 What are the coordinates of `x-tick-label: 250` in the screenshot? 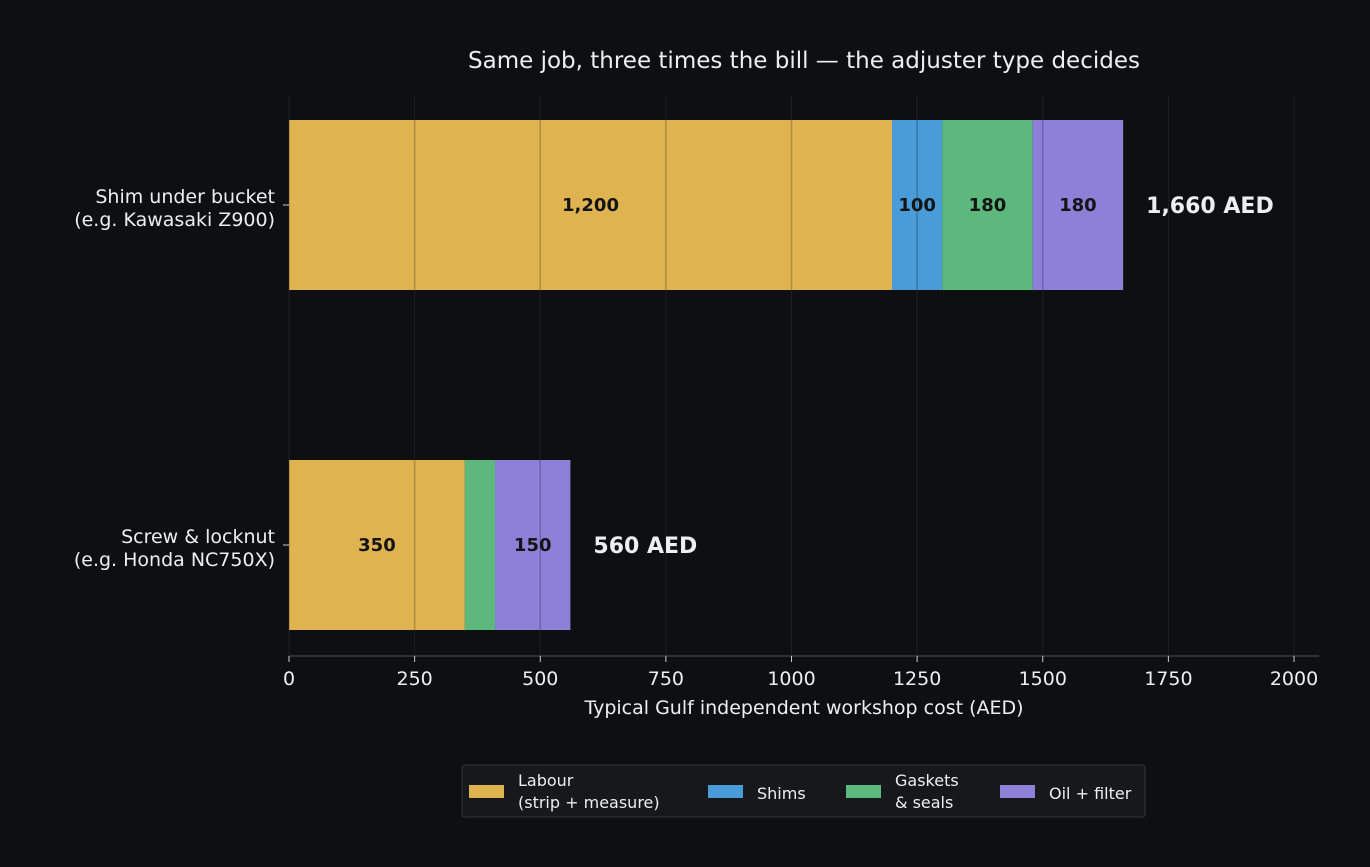 It's located at (414, 679).